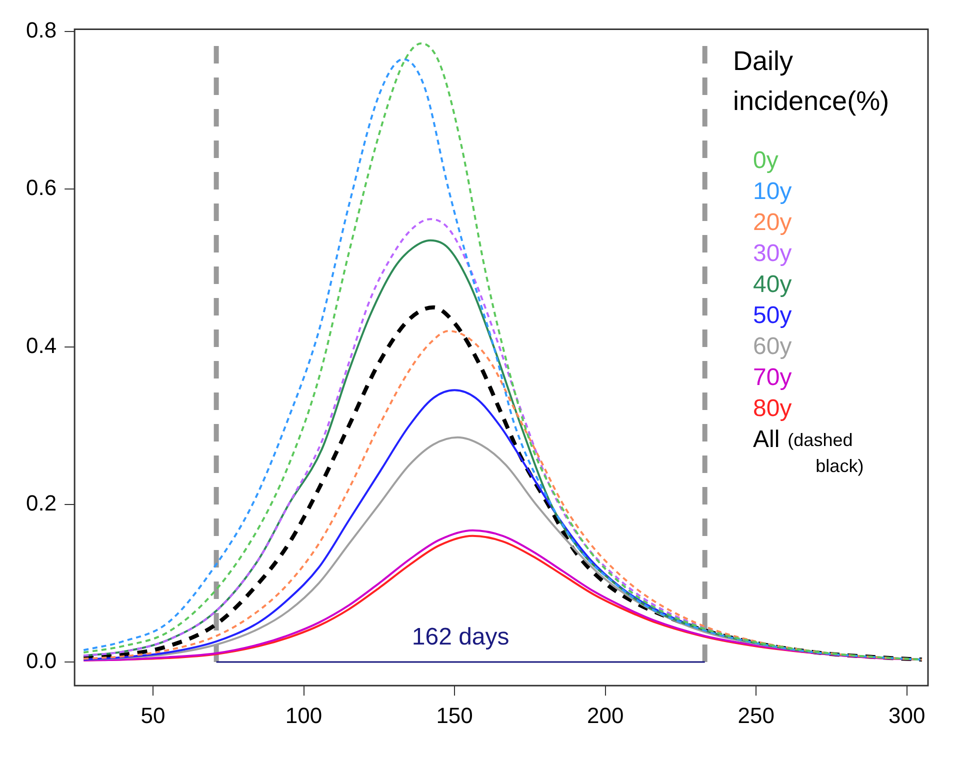 This screenshot has width=959, height=761. Describe the element at coordinates (772, 222) in the screenshot. I see `text: 20y` at that location.